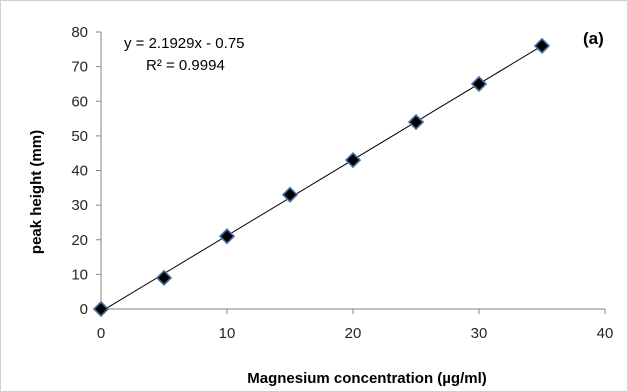  Describe the element at coordinates (353, 333) in the screenshot. I see `x-tick-label: 20` at that location.